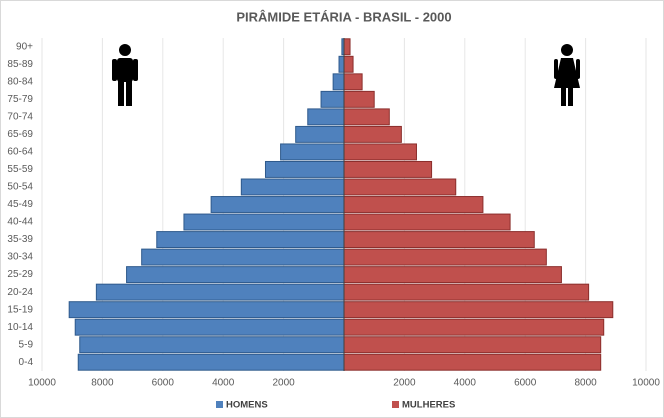 Image resolution: width=664 pixels, height=418 pixels. What do you see at coordinates (20, 204) in the screenshot?
I see `y-tick-label: 45-49` at bounding box center [20, 204].